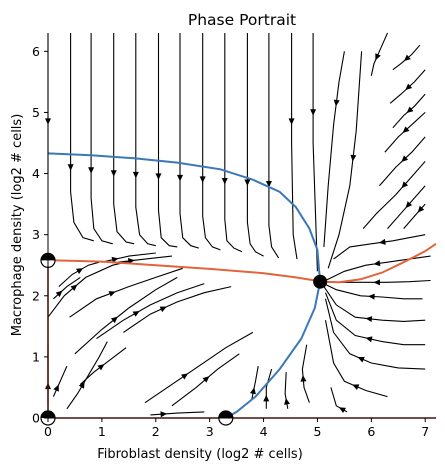 This screenshot has width=445, height=470. Describe the element at coordinates (210, 431) in the screenshot. I see `x-tick-label: 3` at that location.